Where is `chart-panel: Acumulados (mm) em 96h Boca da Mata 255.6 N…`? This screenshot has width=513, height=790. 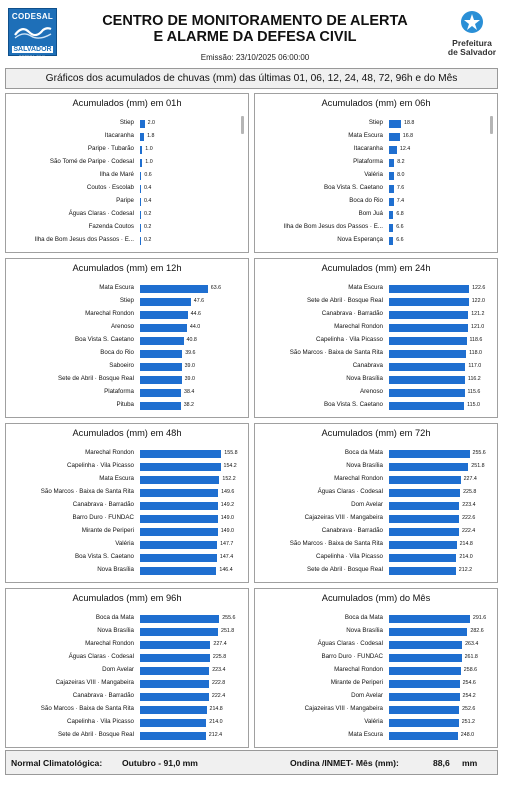
chart-panel: Acumulados (mm) em 96h Boca da Mata 255.6 N… is located at coordinates (127, 668).